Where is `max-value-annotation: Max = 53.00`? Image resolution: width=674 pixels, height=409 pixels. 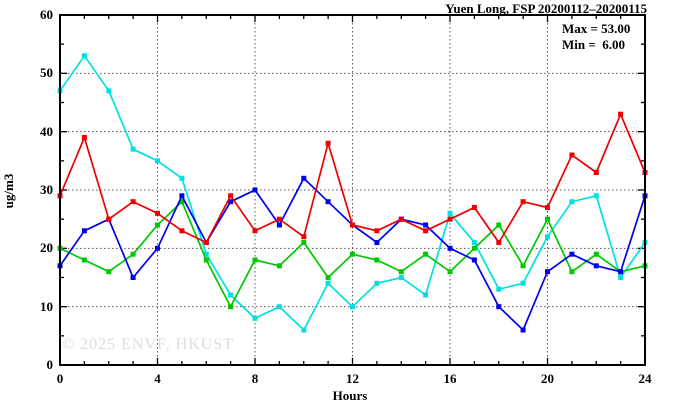 max-value-annotation: Max = 53.00 is located at coordinates (596, 28).